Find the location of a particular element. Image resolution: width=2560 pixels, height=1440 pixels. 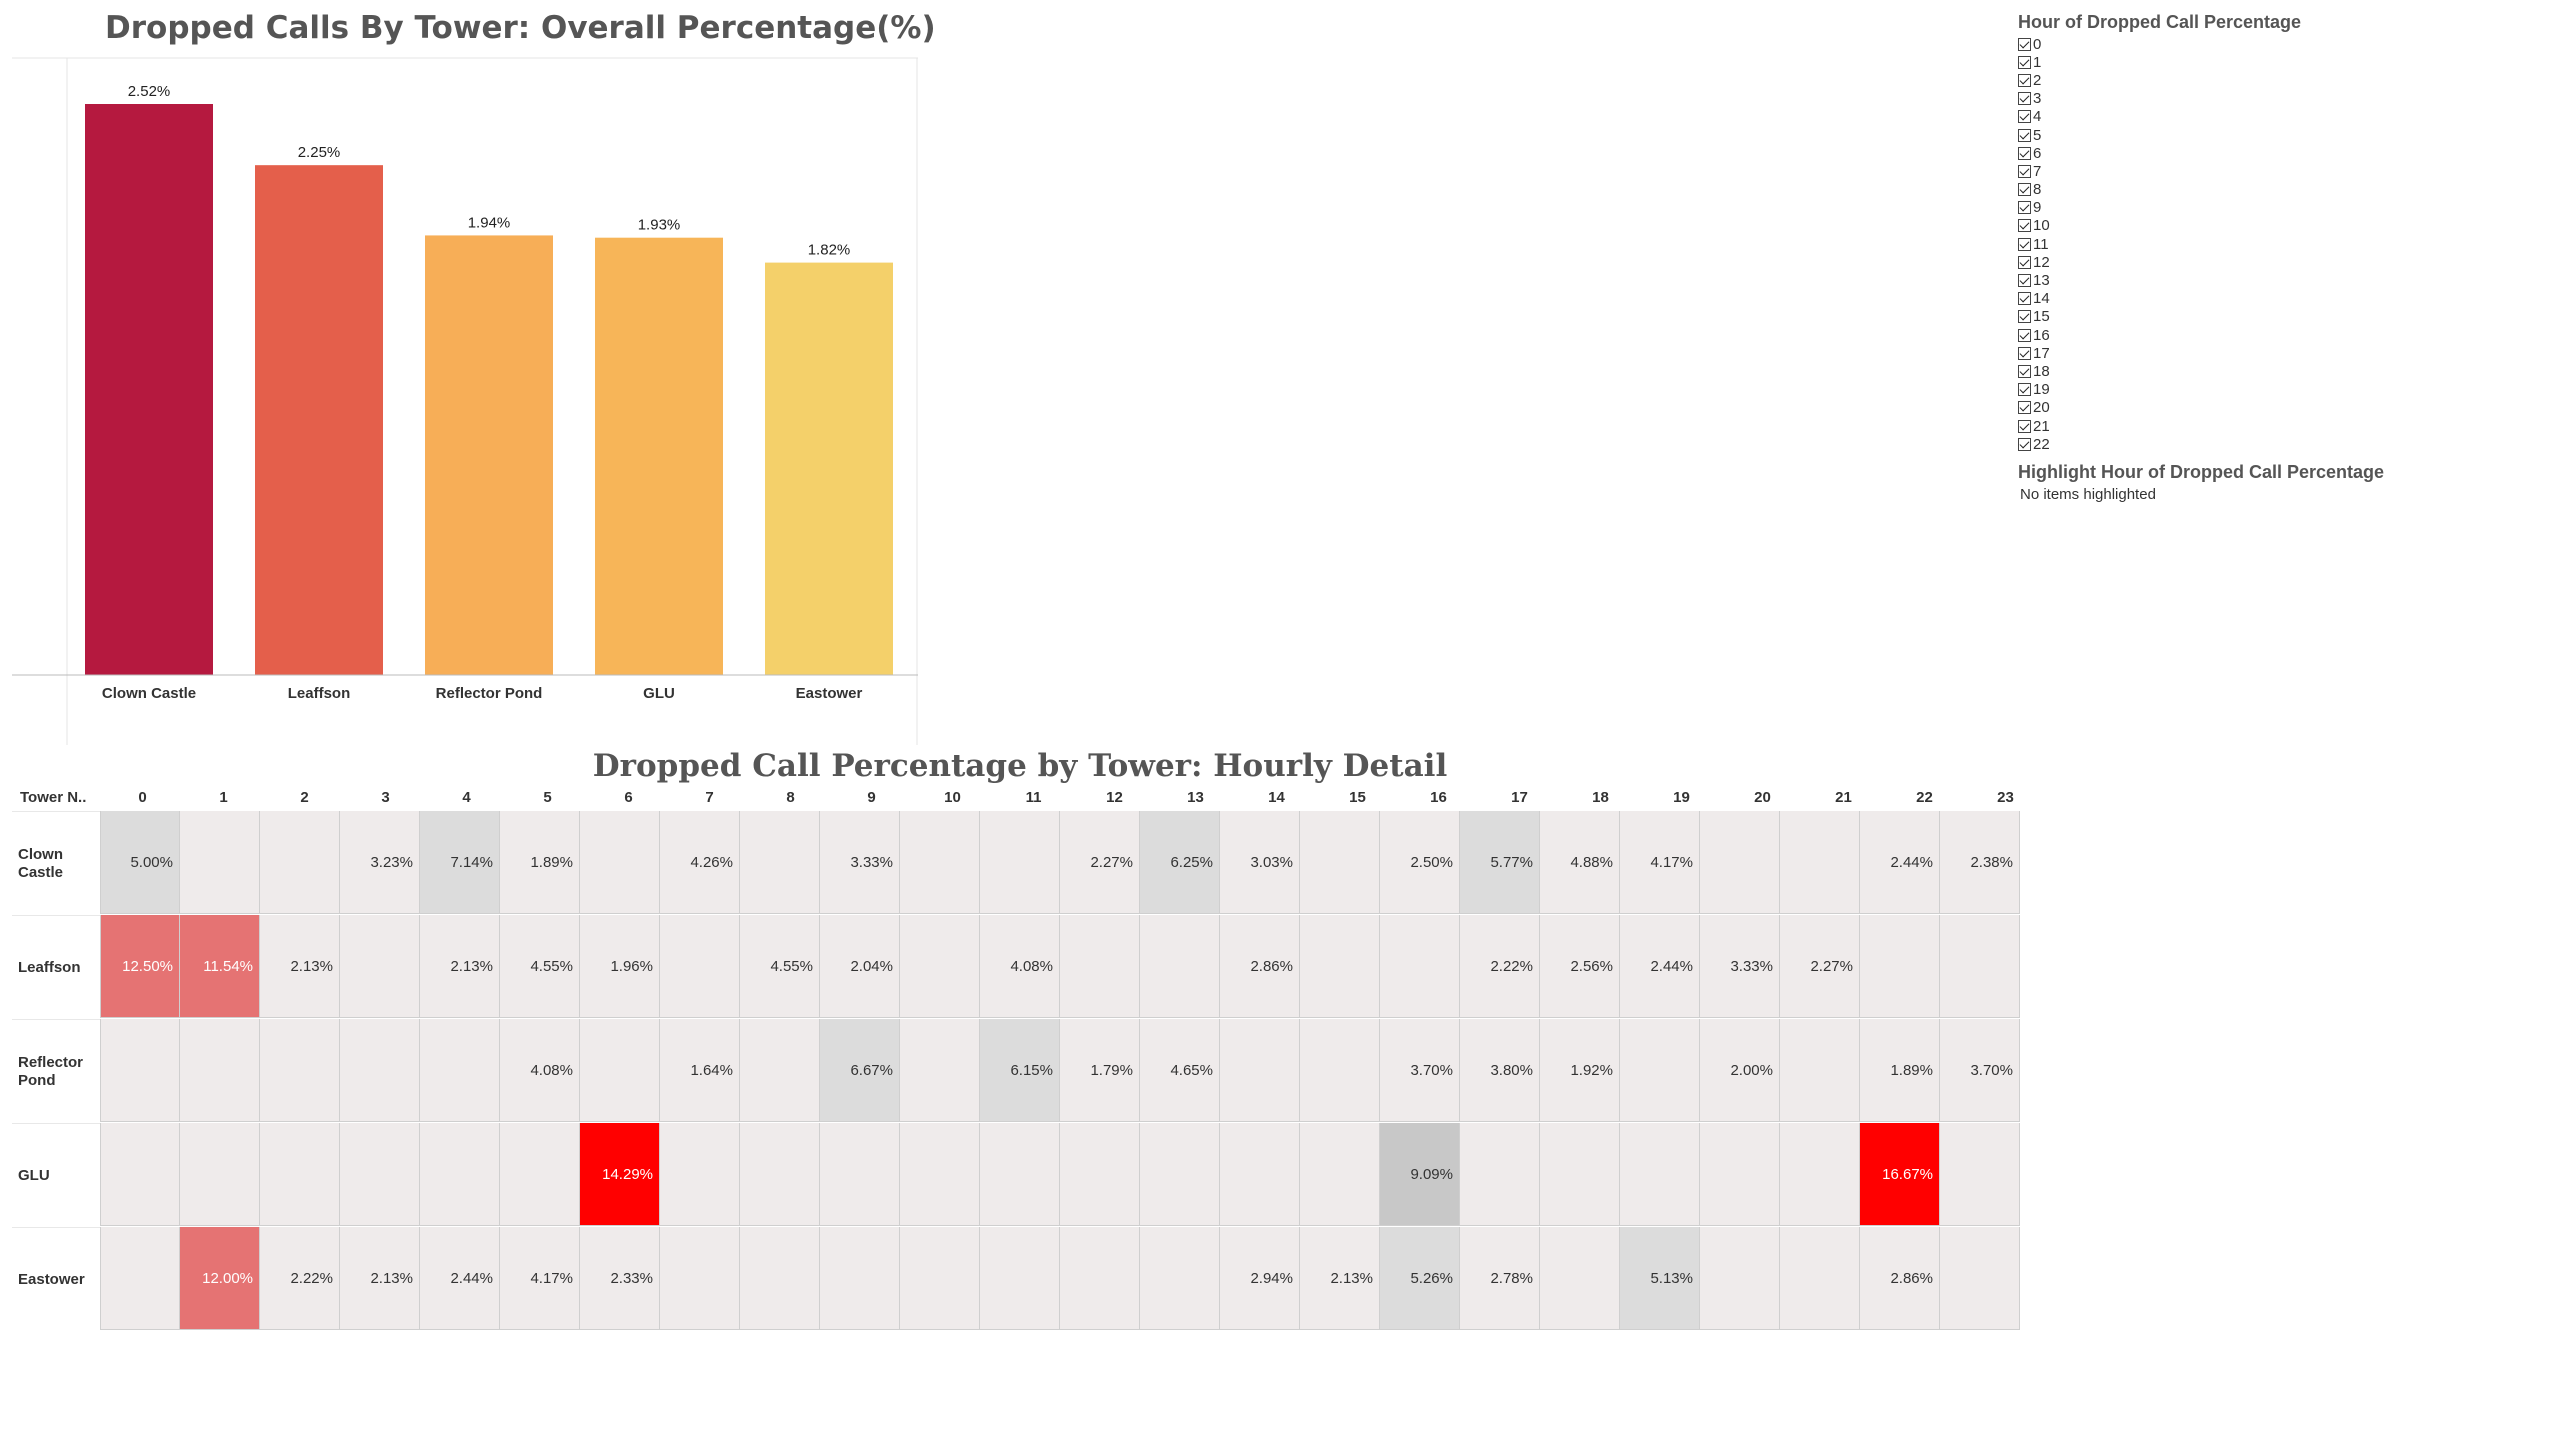

heatmap-cell: 3.23% is located at coordinates (380, 862).